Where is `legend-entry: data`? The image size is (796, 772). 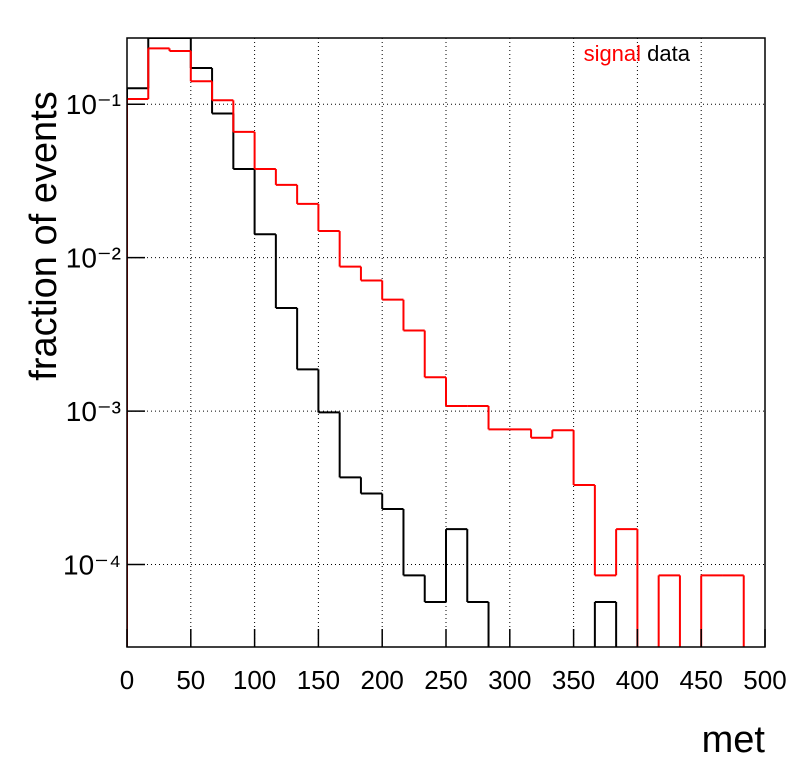
legend-entry: data is located at coordinates (669, 53).